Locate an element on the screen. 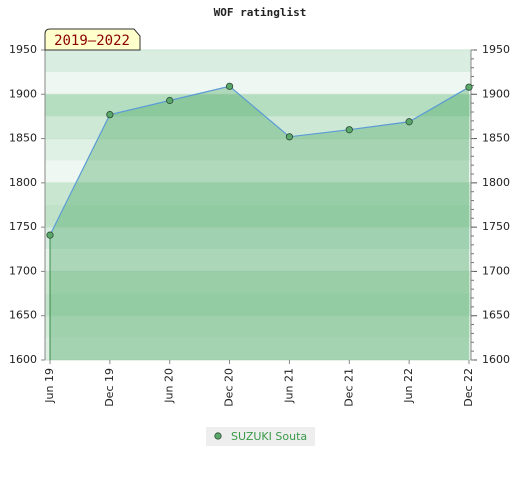  y2-tick-label: 1650 is located at coordinates (496, 315).